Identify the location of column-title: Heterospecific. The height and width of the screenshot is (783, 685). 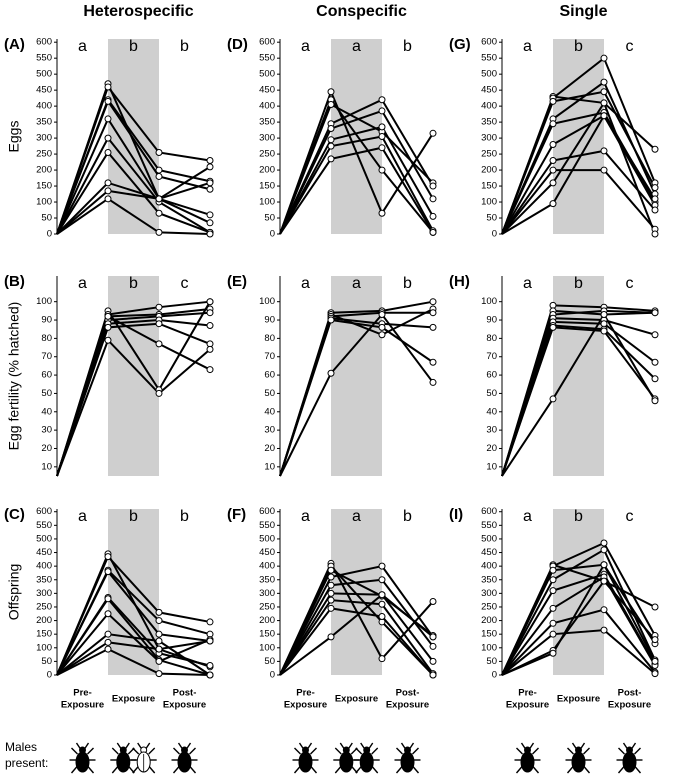
(138, 11).